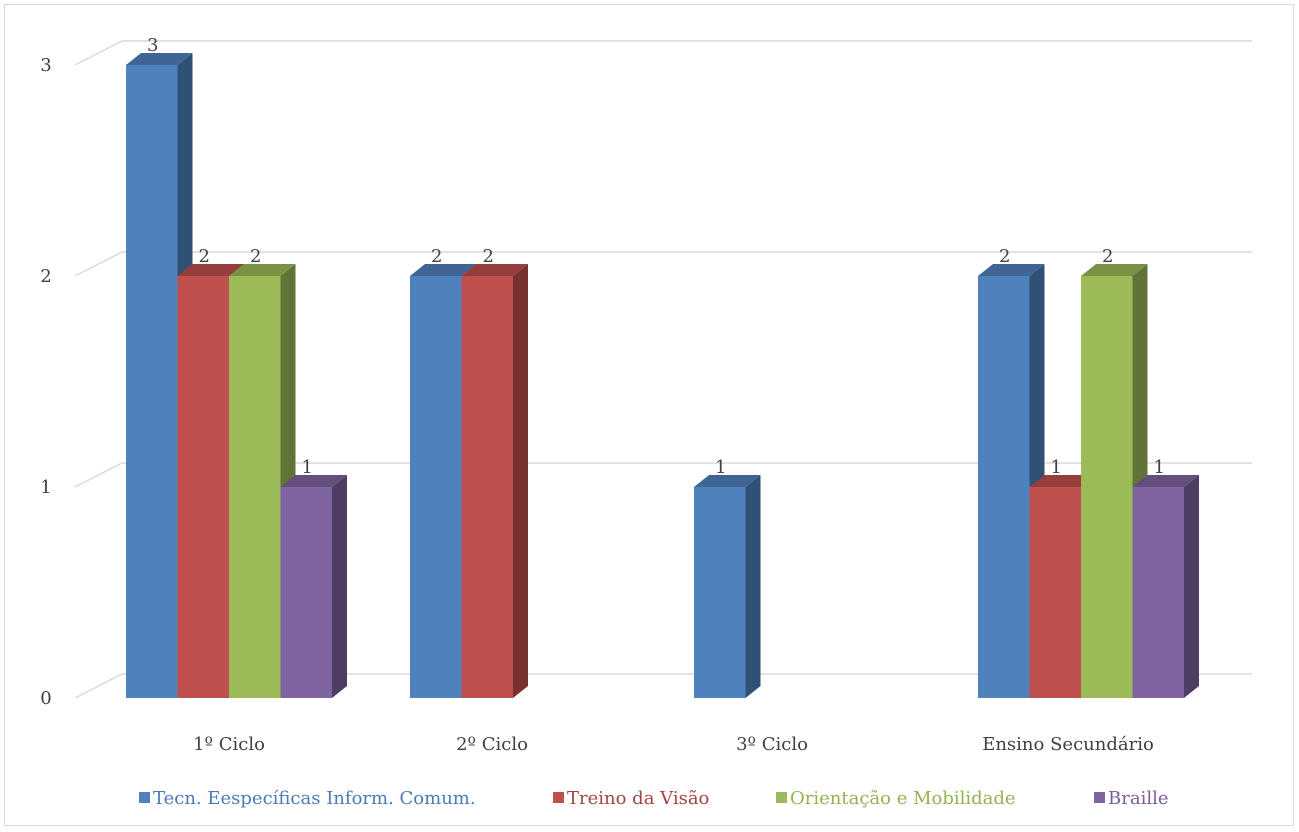 The image size is (1299, 832). I want to click on legend-label: Treino da Visão, so click(638, 798).